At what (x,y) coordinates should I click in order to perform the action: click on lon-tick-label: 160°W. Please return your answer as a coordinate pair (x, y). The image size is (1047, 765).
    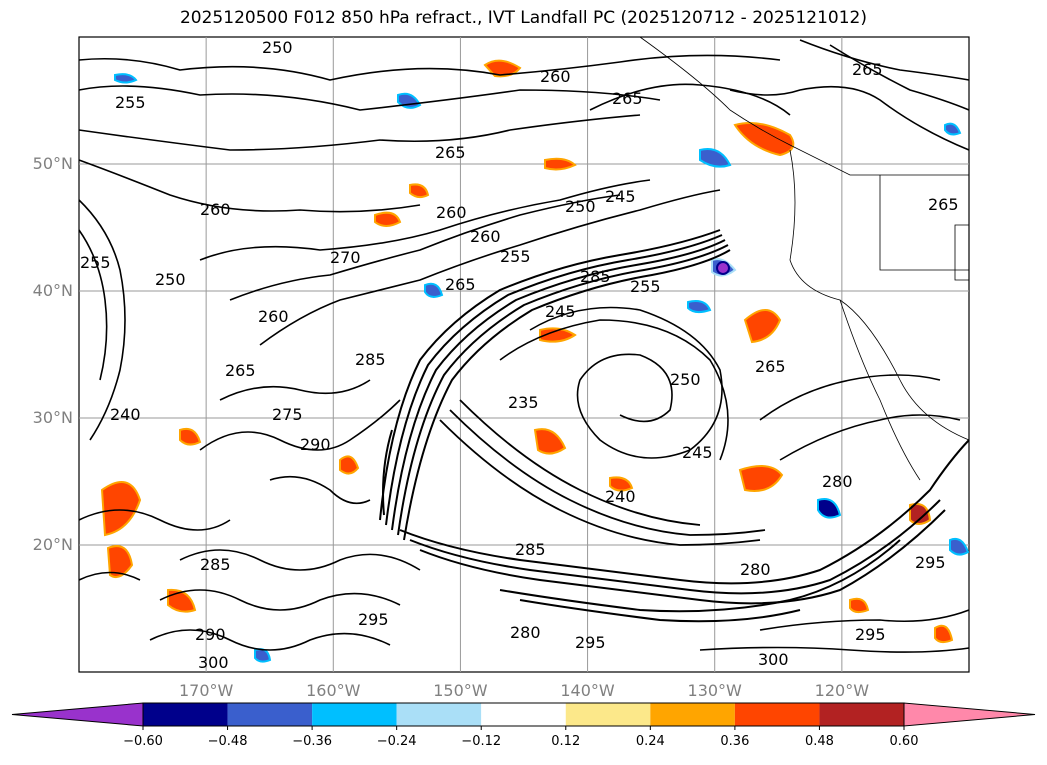
    Looking at the image, I should click on (333, 690).